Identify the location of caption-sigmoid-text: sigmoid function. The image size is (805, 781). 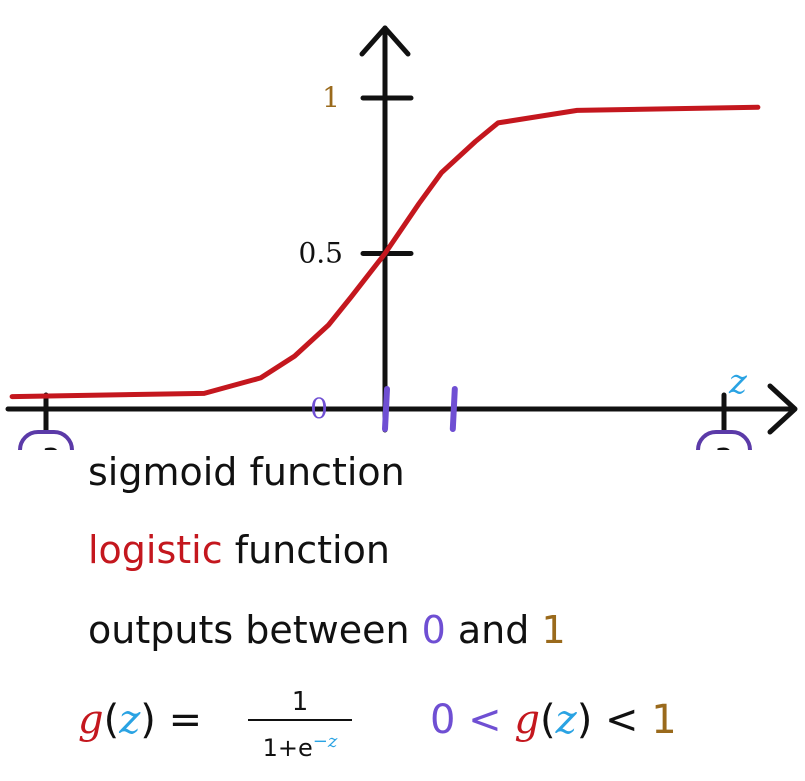
(246, 472).